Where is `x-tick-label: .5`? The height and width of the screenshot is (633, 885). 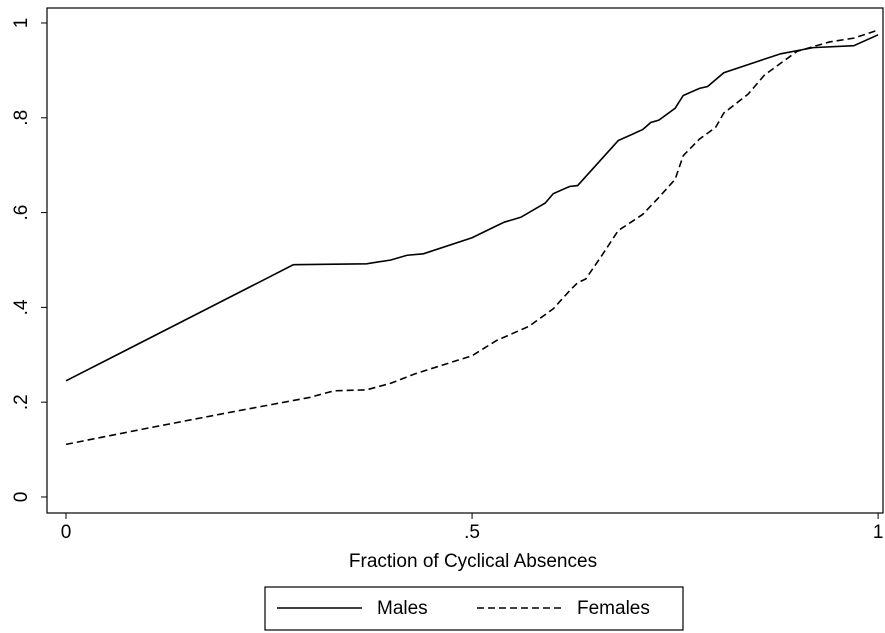 x-tick-label: .5 is located at coordinates (472, 532).